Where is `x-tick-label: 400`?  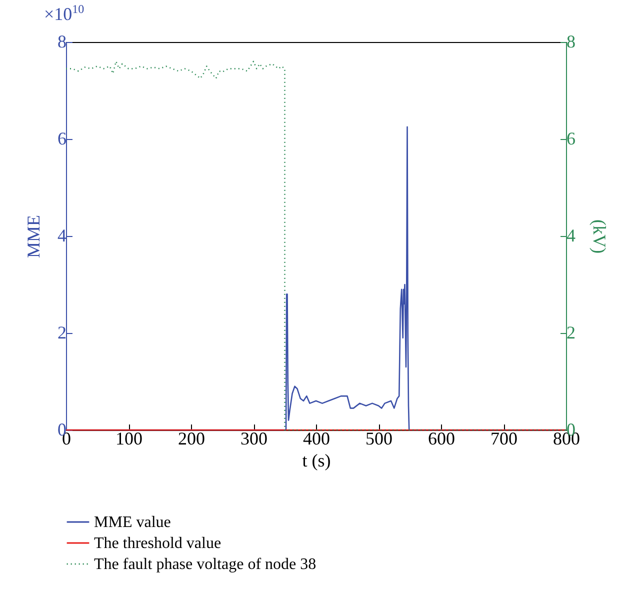 x-tick-label: 400 is located at coordinates (316, 438).